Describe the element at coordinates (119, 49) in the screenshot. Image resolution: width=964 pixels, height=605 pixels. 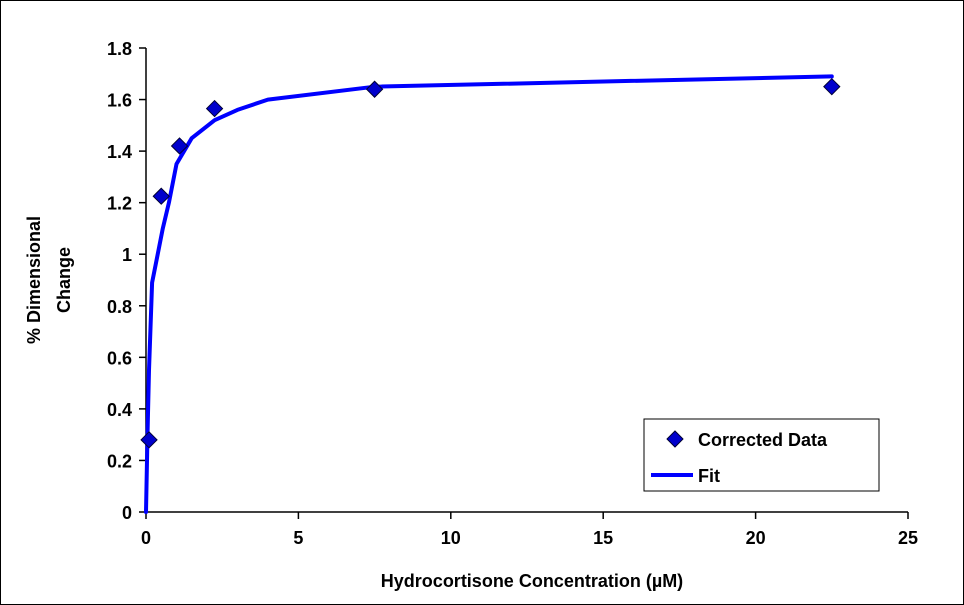
I see `y-tick-label: 1.8` at that location.